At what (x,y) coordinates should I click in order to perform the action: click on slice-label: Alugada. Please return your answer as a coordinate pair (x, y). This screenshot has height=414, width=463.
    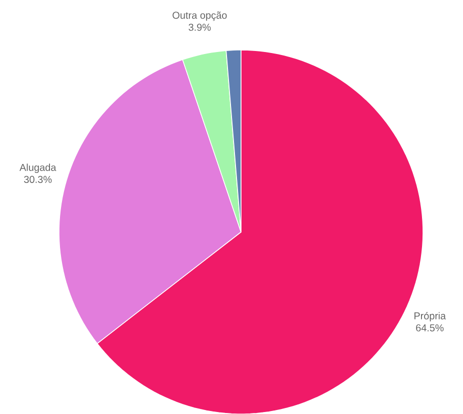
    Looking at the image, I should click on (38, 168).